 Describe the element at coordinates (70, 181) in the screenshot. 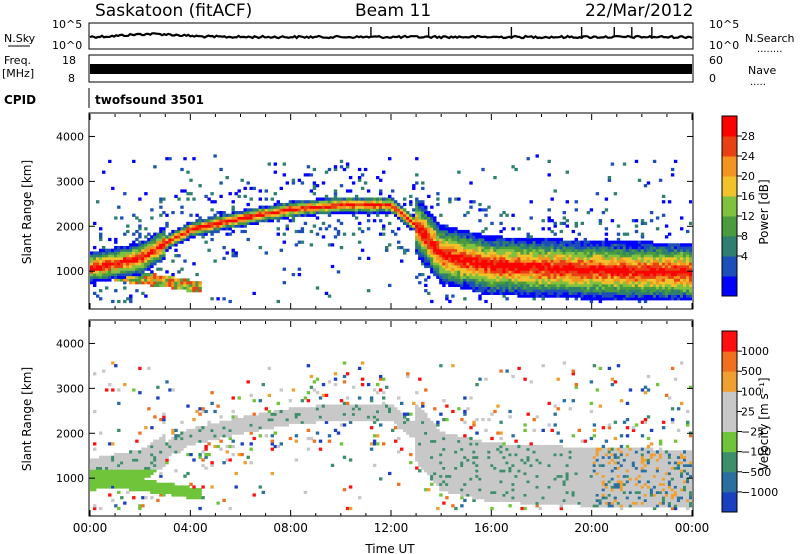

I see `y-tick-label: 3000` at that location.